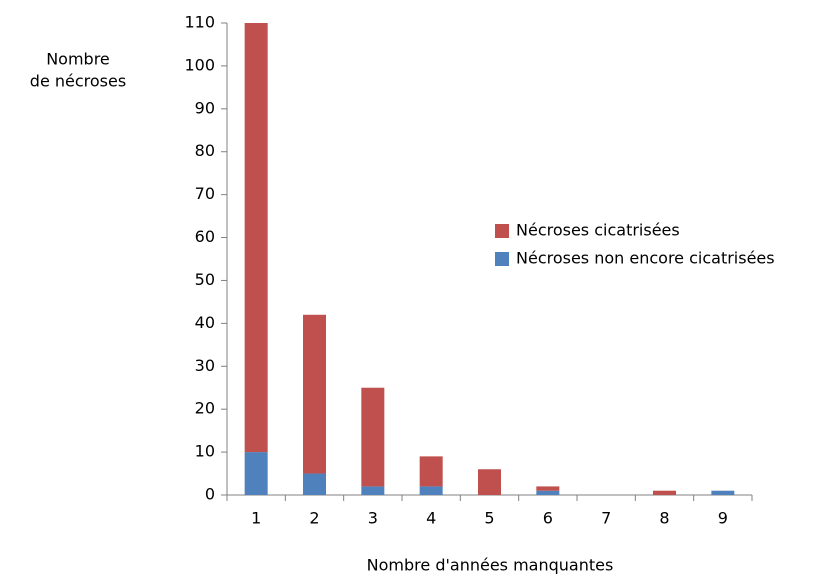 The height and width of the screenshot is (579, 822). What do you see at coordinates (606, 518) in the screenshot?
I see `x-tick-label: 7` at bounding box center [606, 518].